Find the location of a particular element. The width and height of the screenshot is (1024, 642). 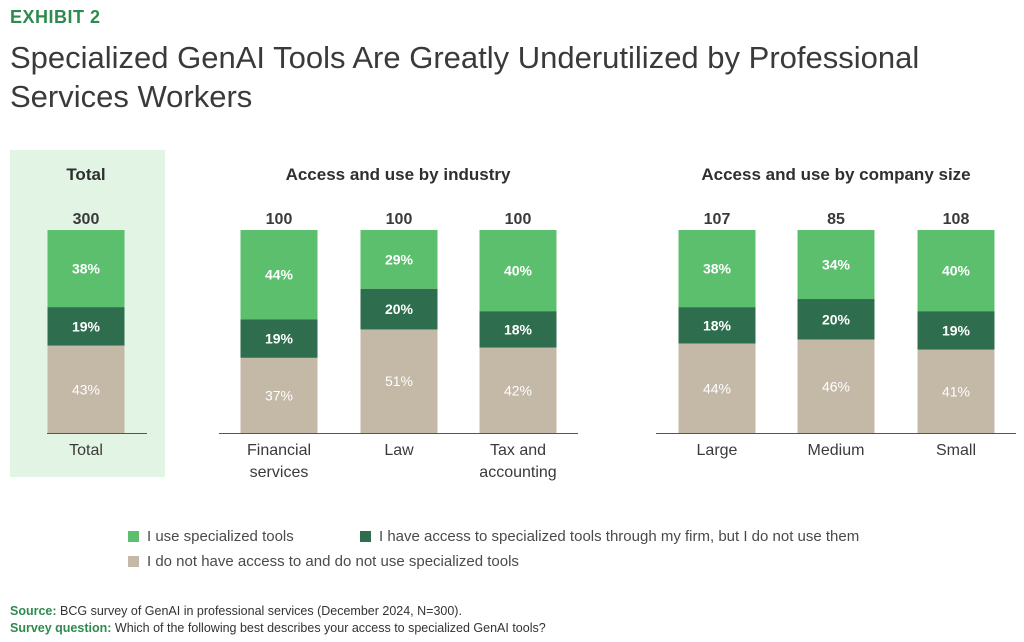

data-label-law-1: 20% is located at coordinates (399, 309).